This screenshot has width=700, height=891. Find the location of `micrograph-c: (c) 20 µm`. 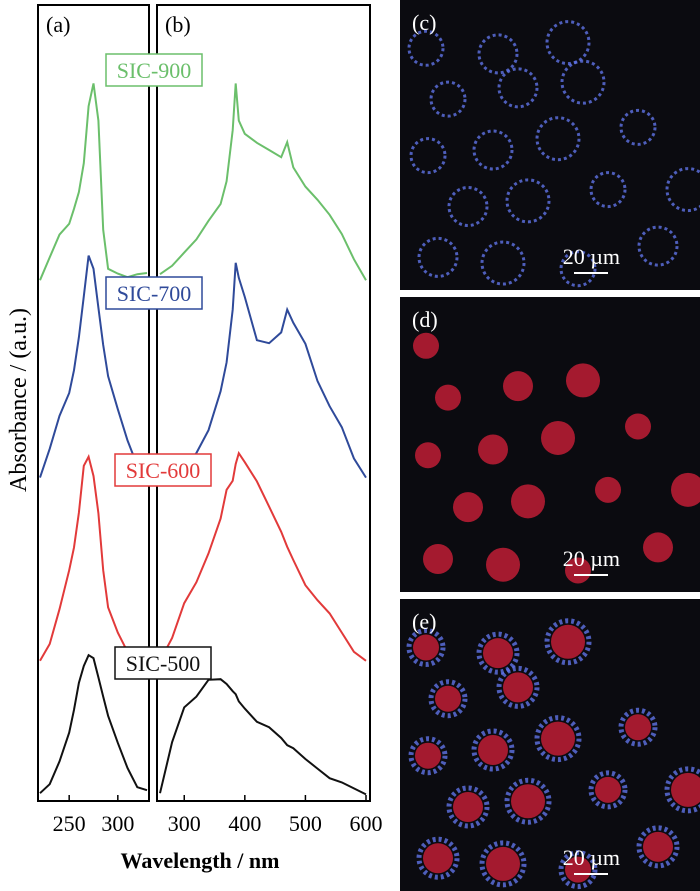

micrograph-c: (c) 20 µm is located at coordinates (550, 145).